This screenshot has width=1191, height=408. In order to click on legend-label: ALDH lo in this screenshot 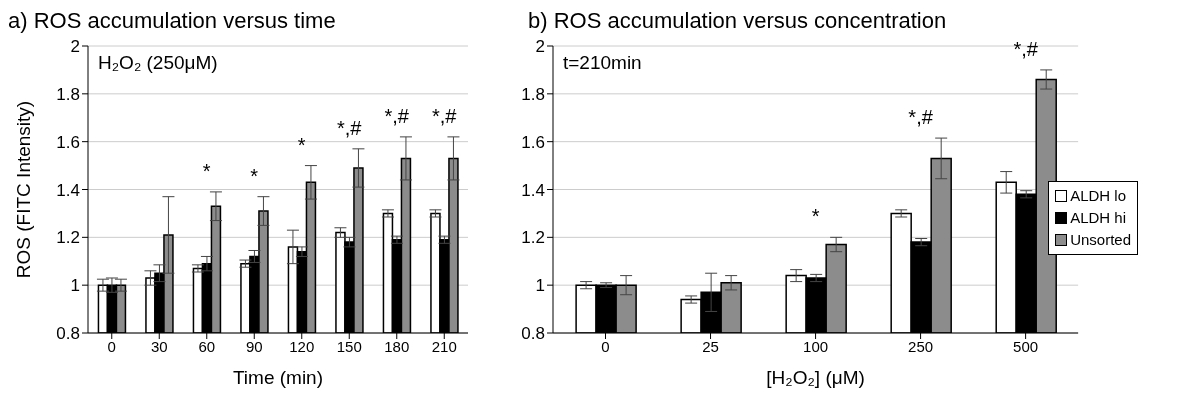, I will do `click(1098, 196)`.